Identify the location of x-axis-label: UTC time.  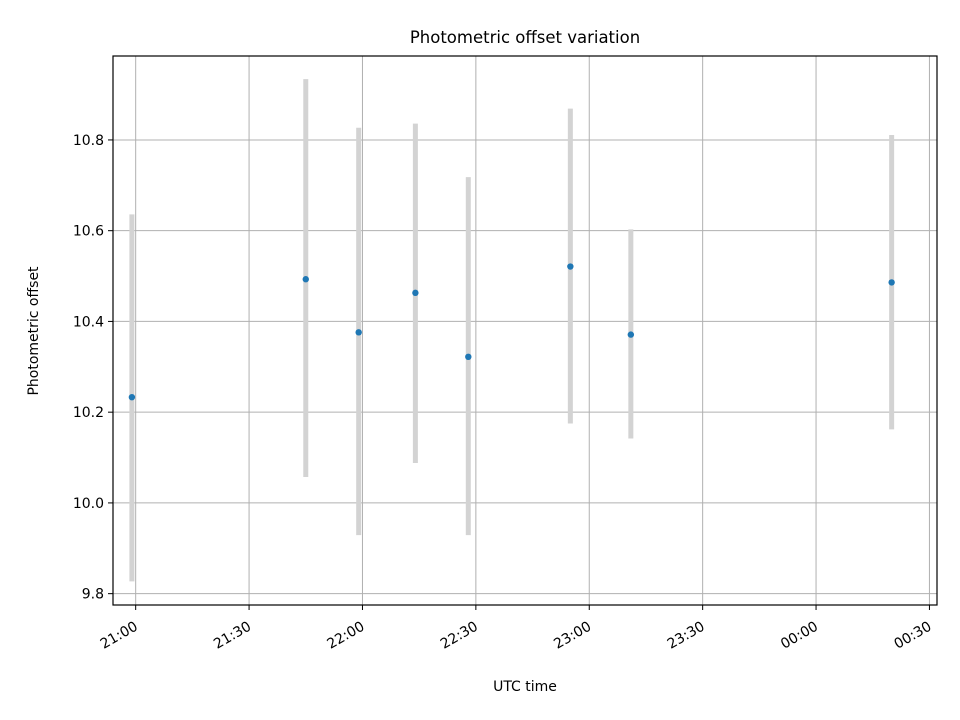
(525, 687).